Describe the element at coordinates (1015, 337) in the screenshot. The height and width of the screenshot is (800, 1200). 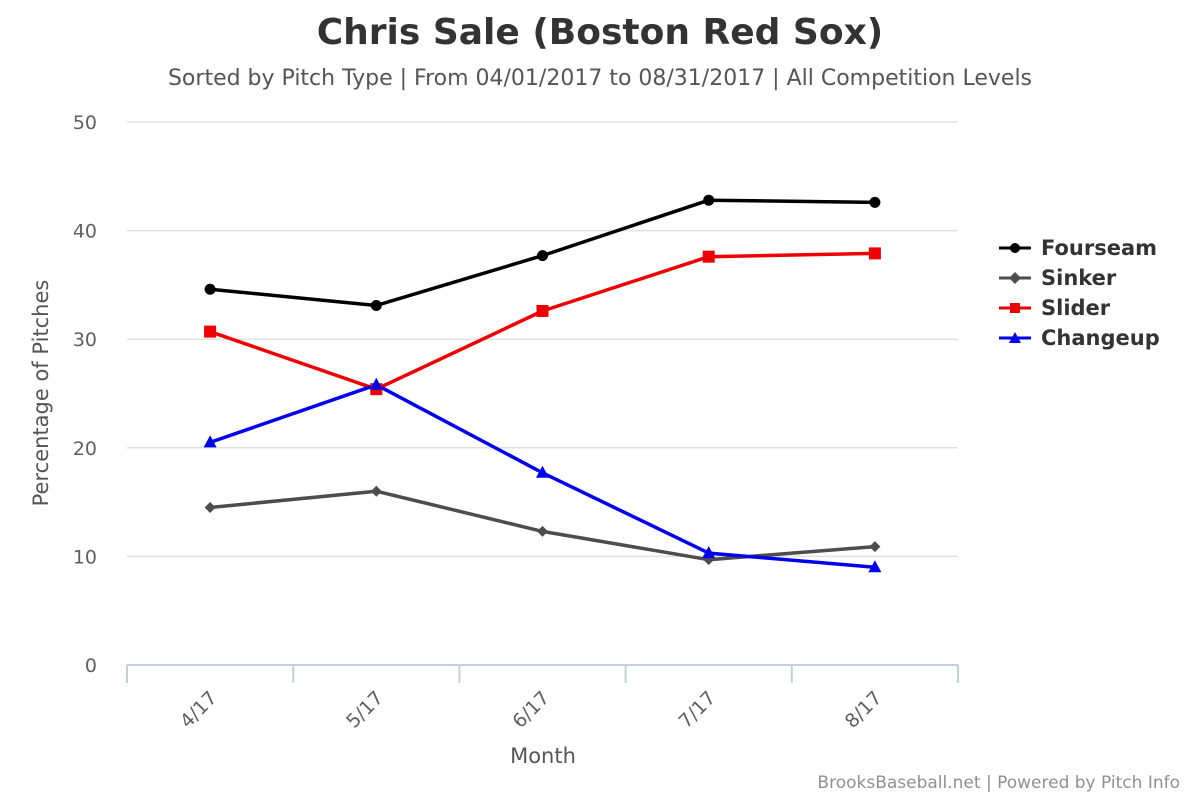
I see `legend-symbol-triangle-icon` at that location.